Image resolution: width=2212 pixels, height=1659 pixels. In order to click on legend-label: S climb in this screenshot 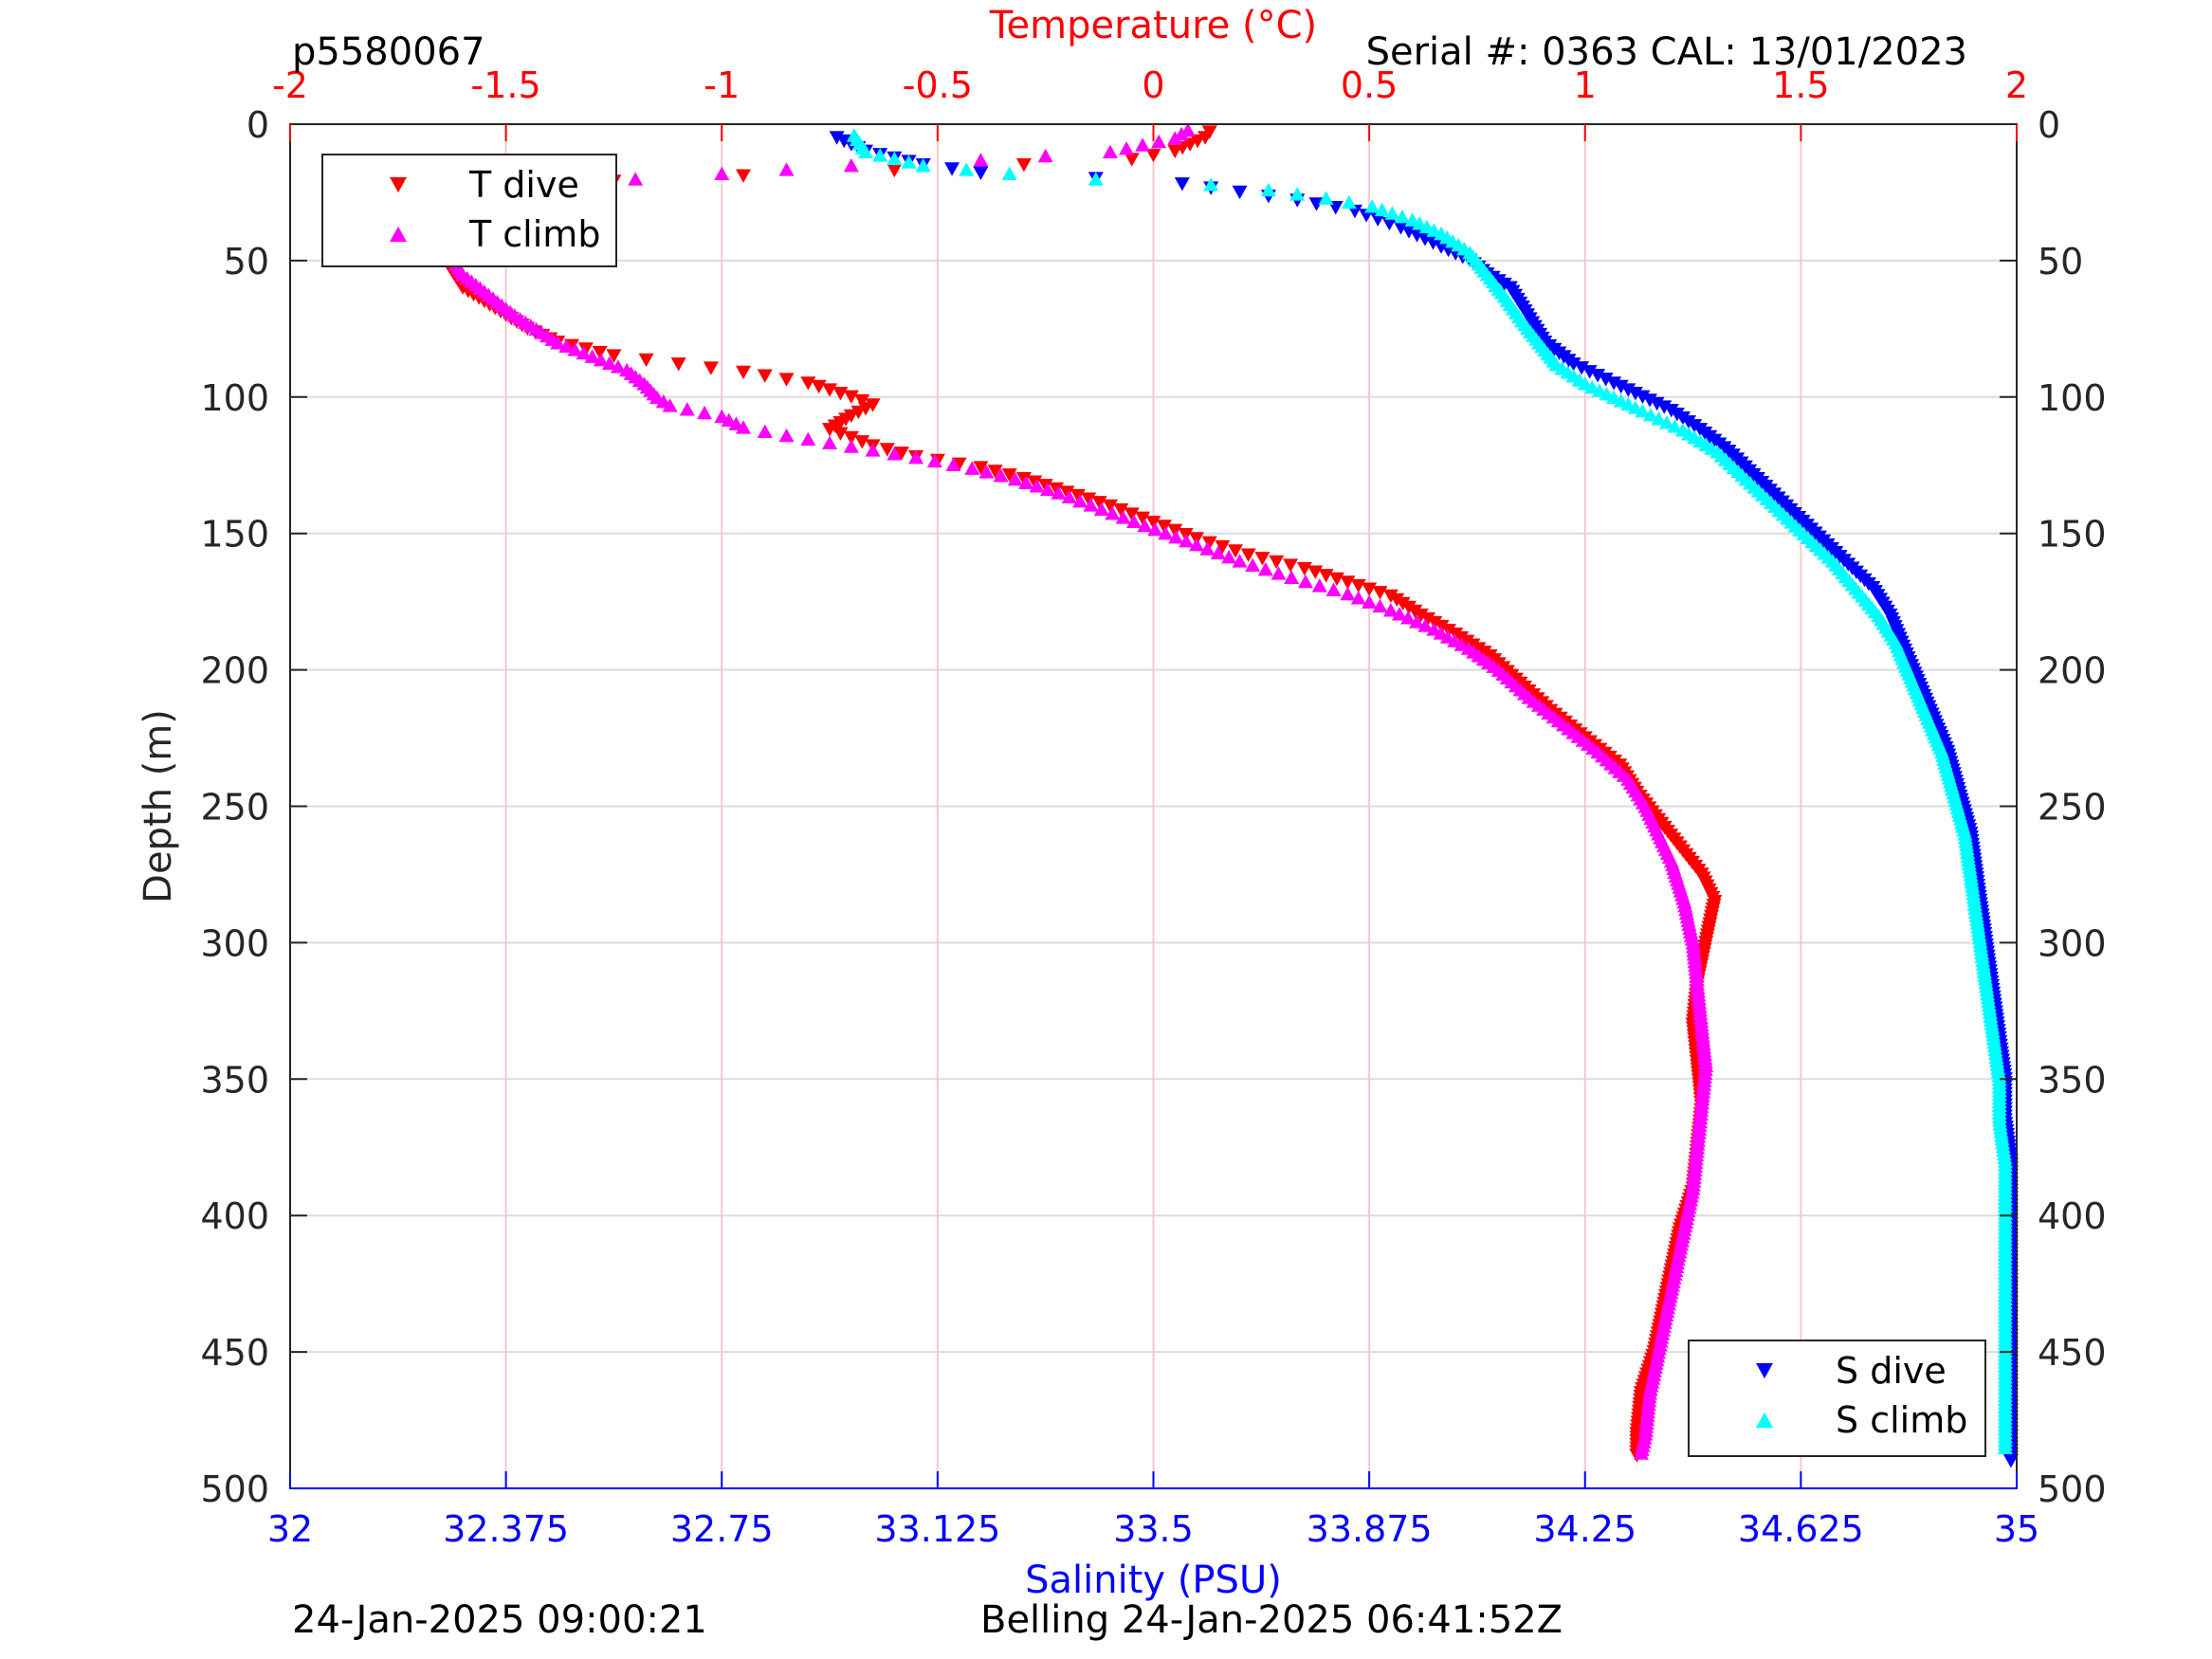, I will do `click(1901, 1420)`.